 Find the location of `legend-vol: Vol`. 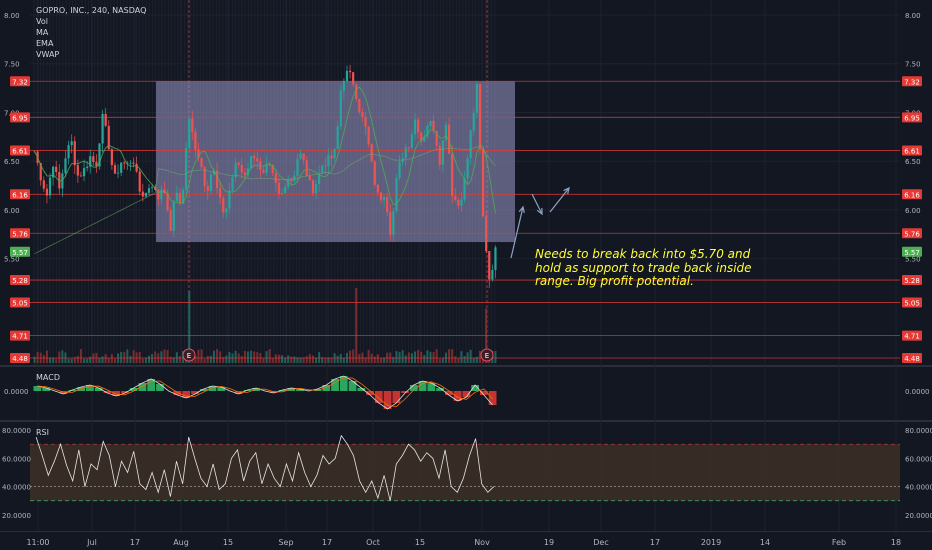

legend-vol: Vol is located at coordinates (42, 21).